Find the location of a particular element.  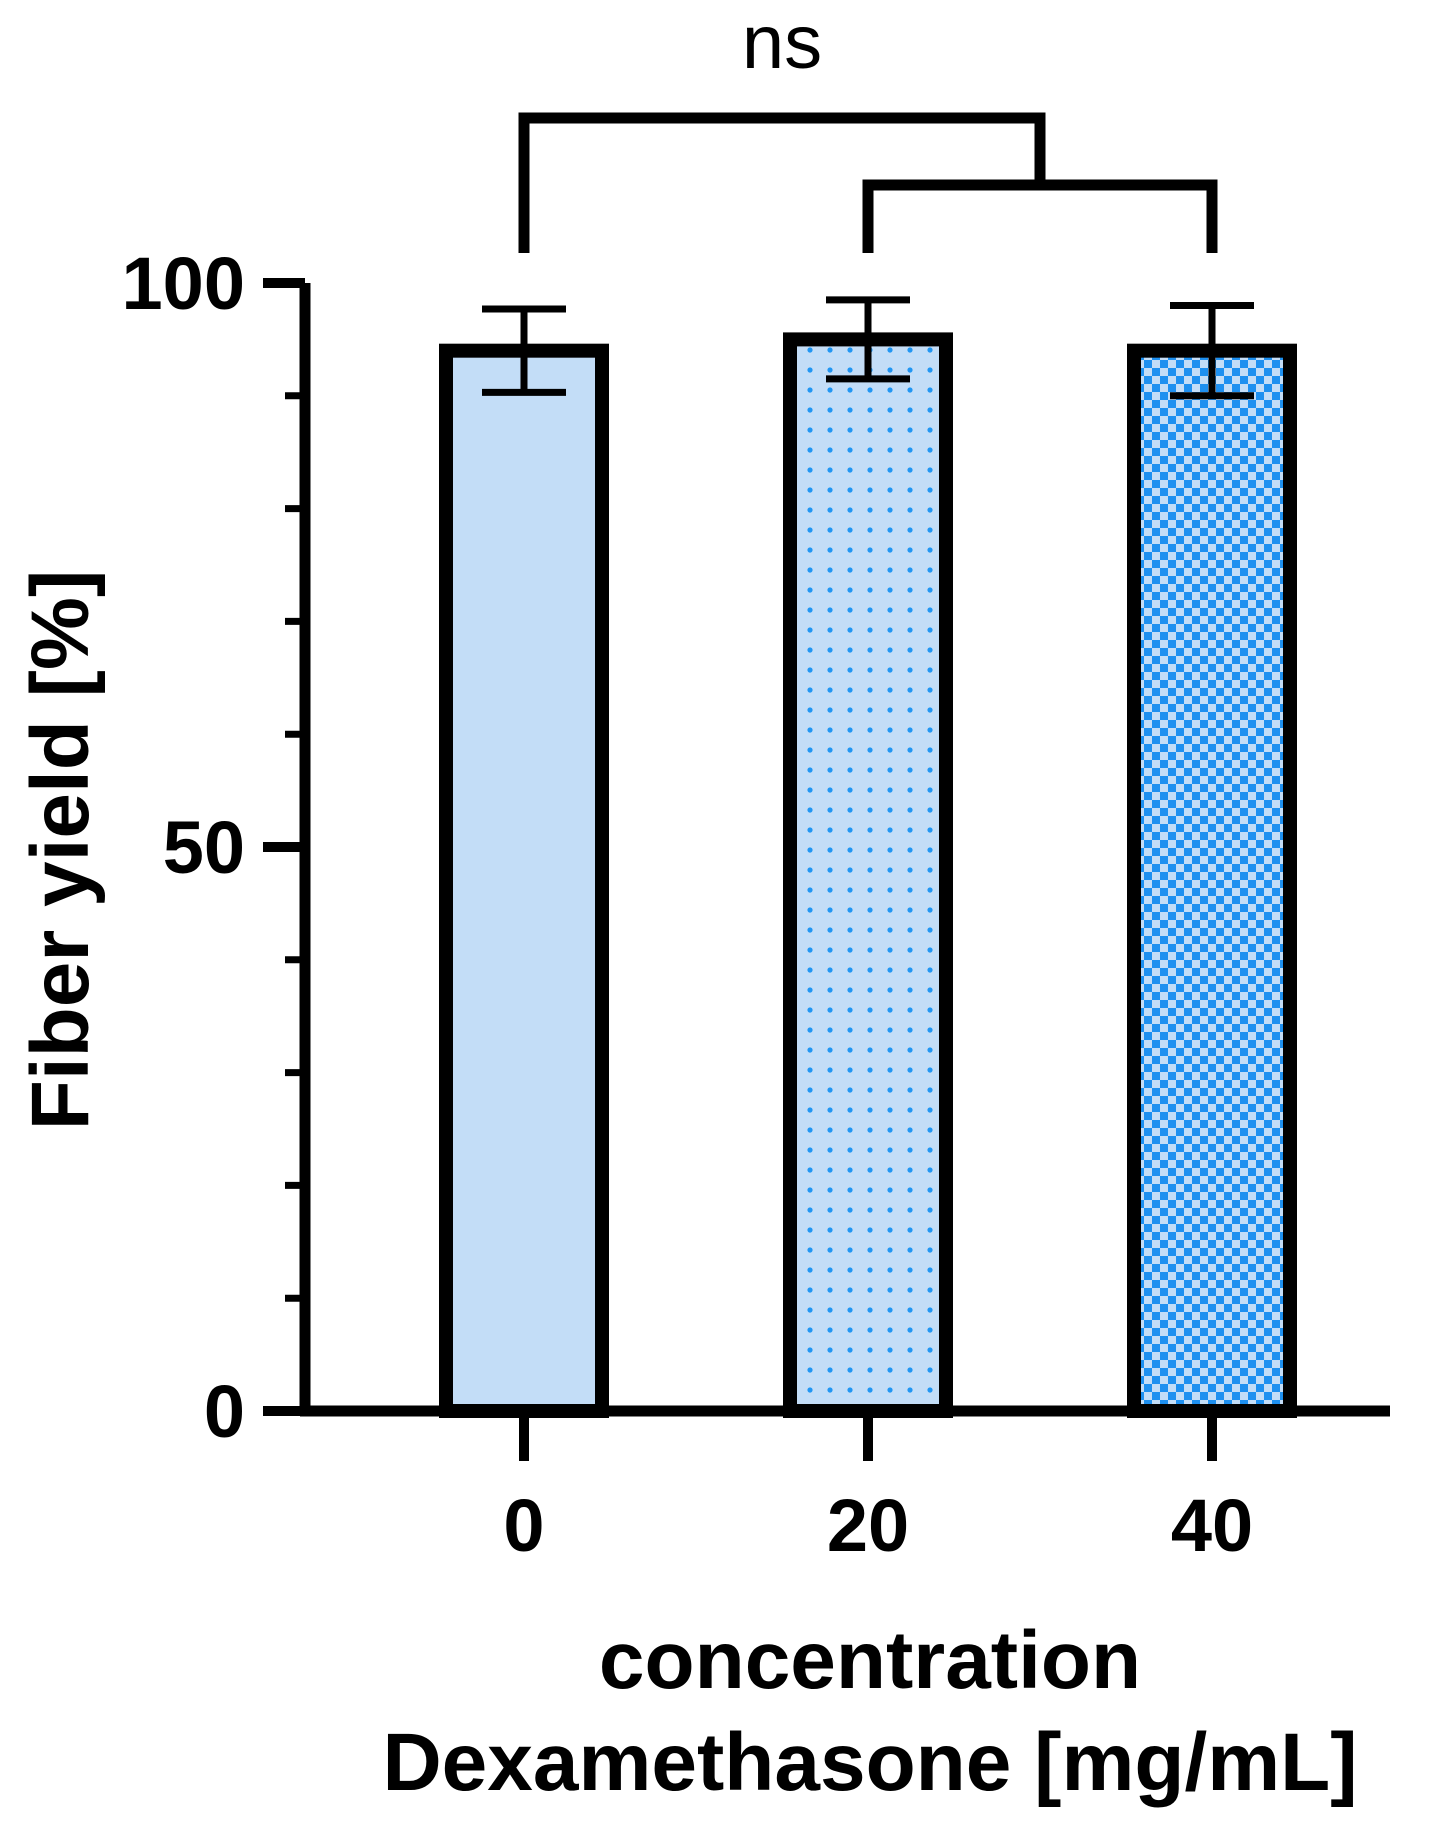

significance-annotation: ns is located at coordinates (868, 126).